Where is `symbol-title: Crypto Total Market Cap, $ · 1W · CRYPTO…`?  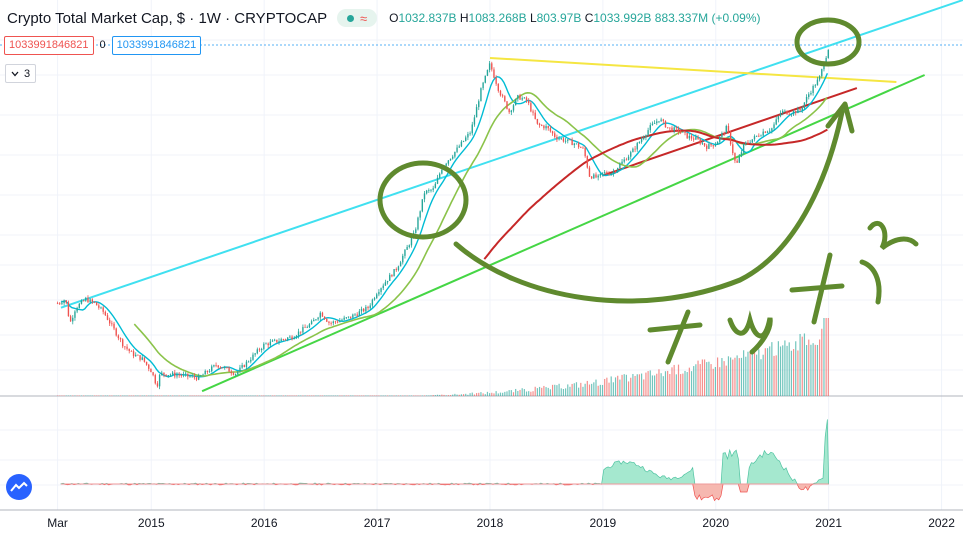
symbol-title: Crypto Total Market Cap, $ · 1W · CRYPTO… is located at coordinates (167, 18).